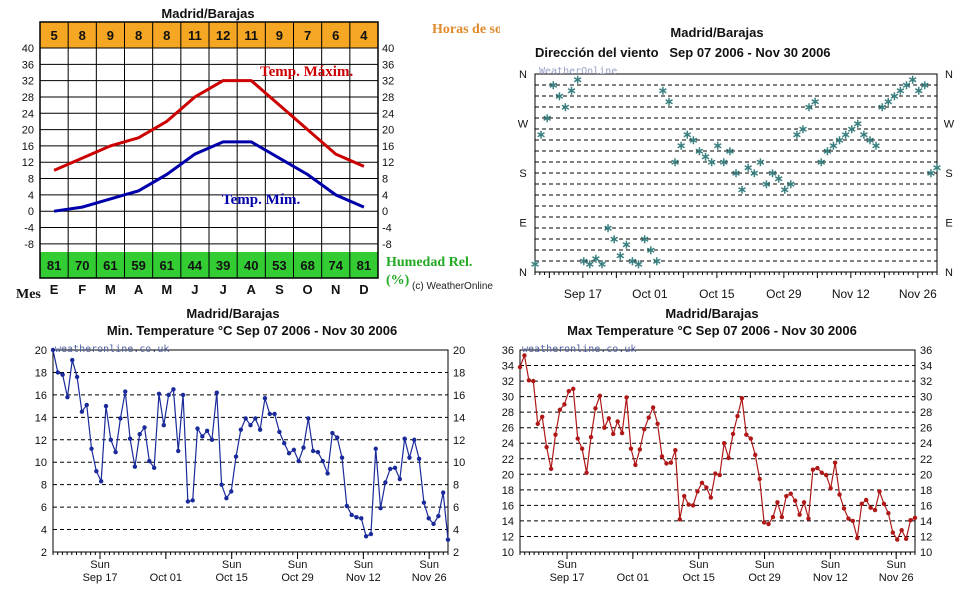  I want to click on temp-y-label-right: 36, so click(926, 351).